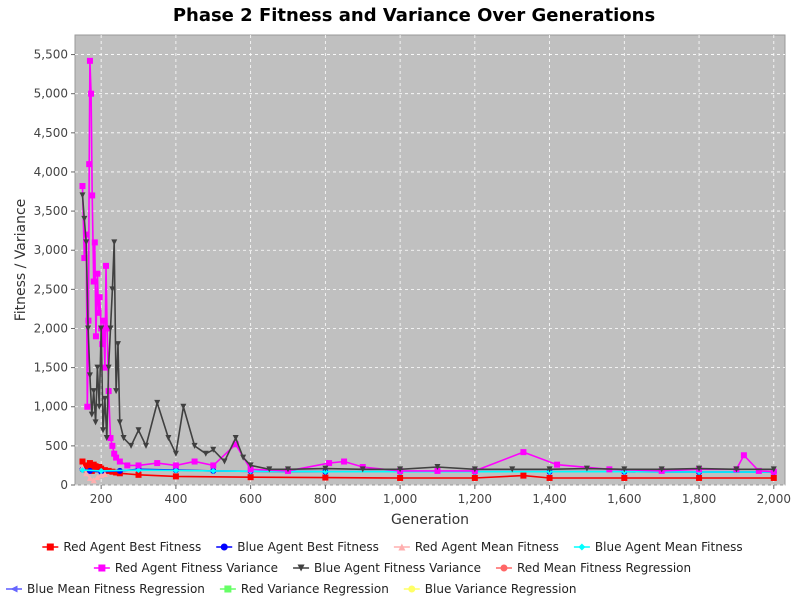 Image resolution: width=800 pixels, height=600 pixels. What do you see at coordinates (400, 499) in the screenshot?
I see `x-tick-label: 1,000` at bounding box center [400, 499].